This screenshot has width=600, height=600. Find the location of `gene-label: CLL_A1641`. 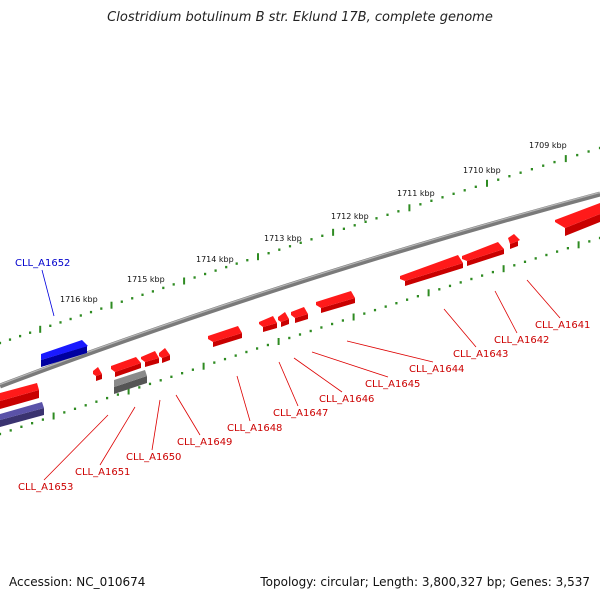

gene-label: CLL_A1641 is located at coordinates (562, 325).